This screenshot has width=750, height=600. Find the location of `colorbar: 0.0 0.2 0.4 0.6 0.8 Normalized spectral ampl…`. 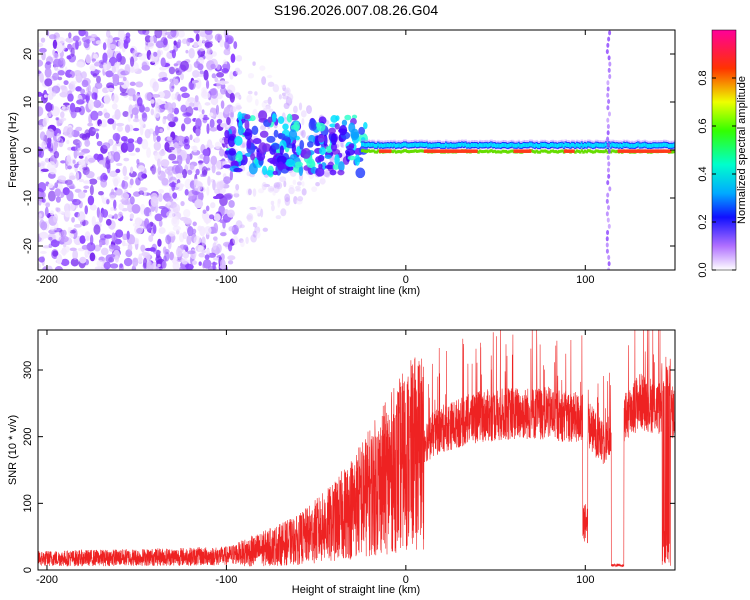

colorbar: 0.0 0.2 0.4 0.6 0.8 Normalized spectral ampl… is located at coordinates (722, 153).